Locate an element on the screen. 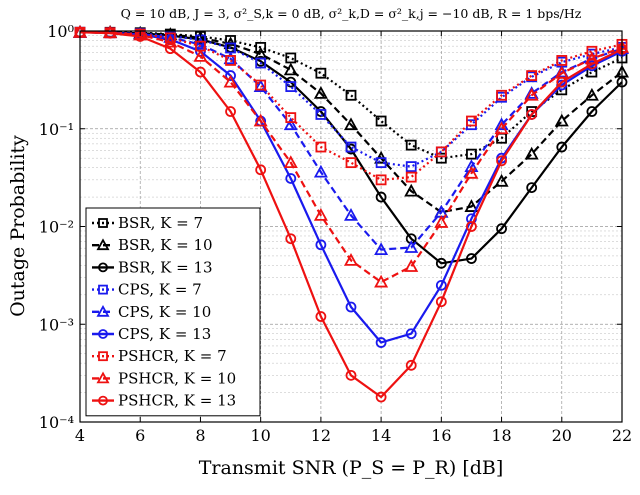 This screenshot has height=495, width=640. legend-entry-label: BSR, K = 13 is located at coordinates (165, 267).